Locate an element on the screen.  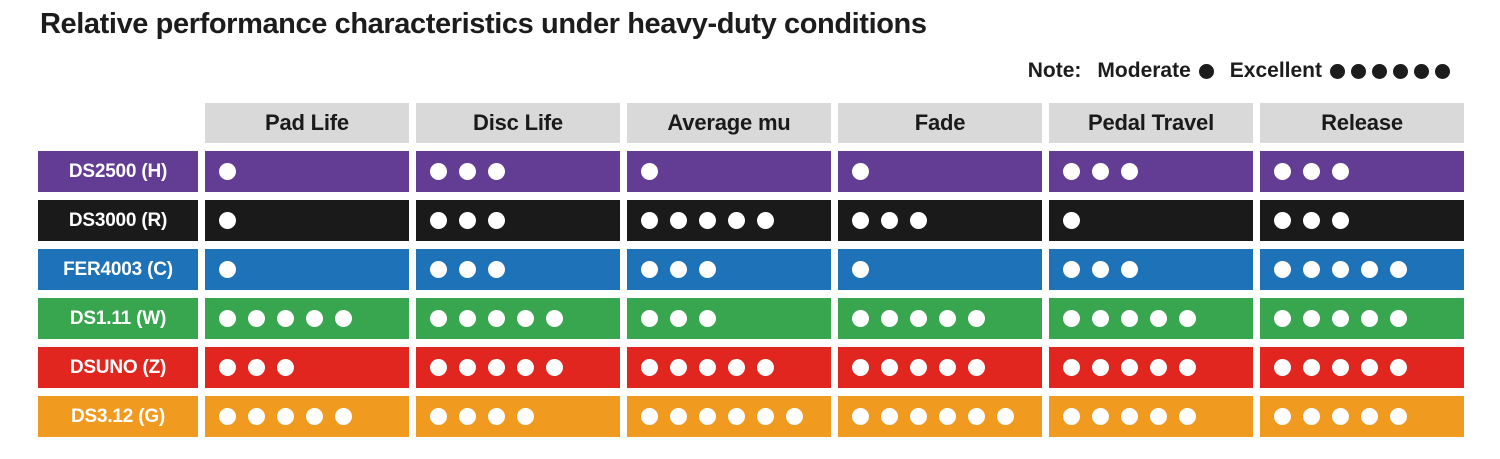
legend-excellent-dots is located at coordinates (1390, 71).